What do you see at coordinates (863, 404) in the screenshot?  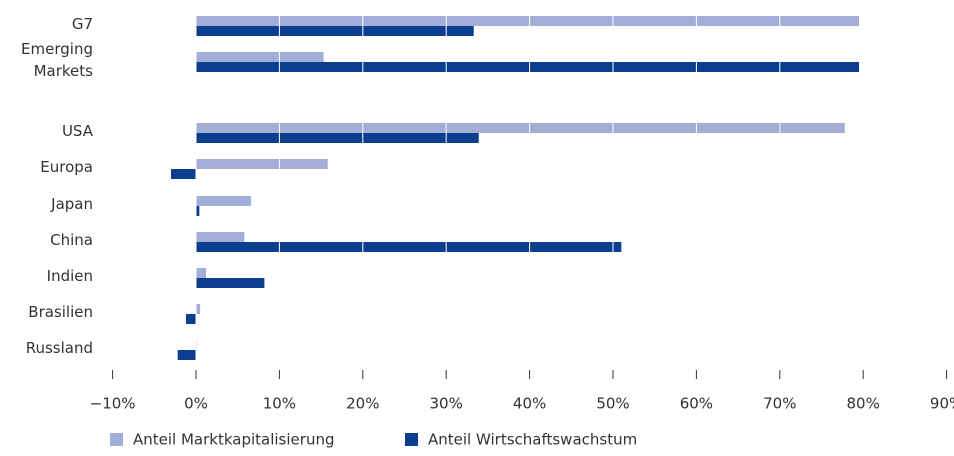 I see `x-tick-label: 80%` at bounding box center [863, 404].